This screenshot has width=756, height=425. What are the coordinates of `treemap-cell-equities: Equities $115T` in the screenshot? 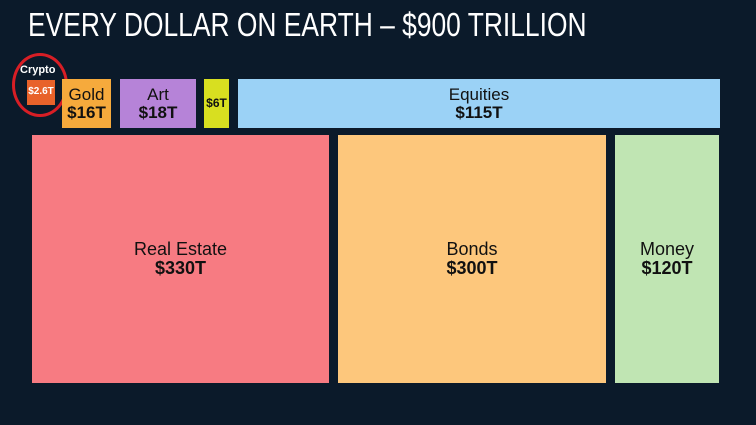 It's located at (479, 103).